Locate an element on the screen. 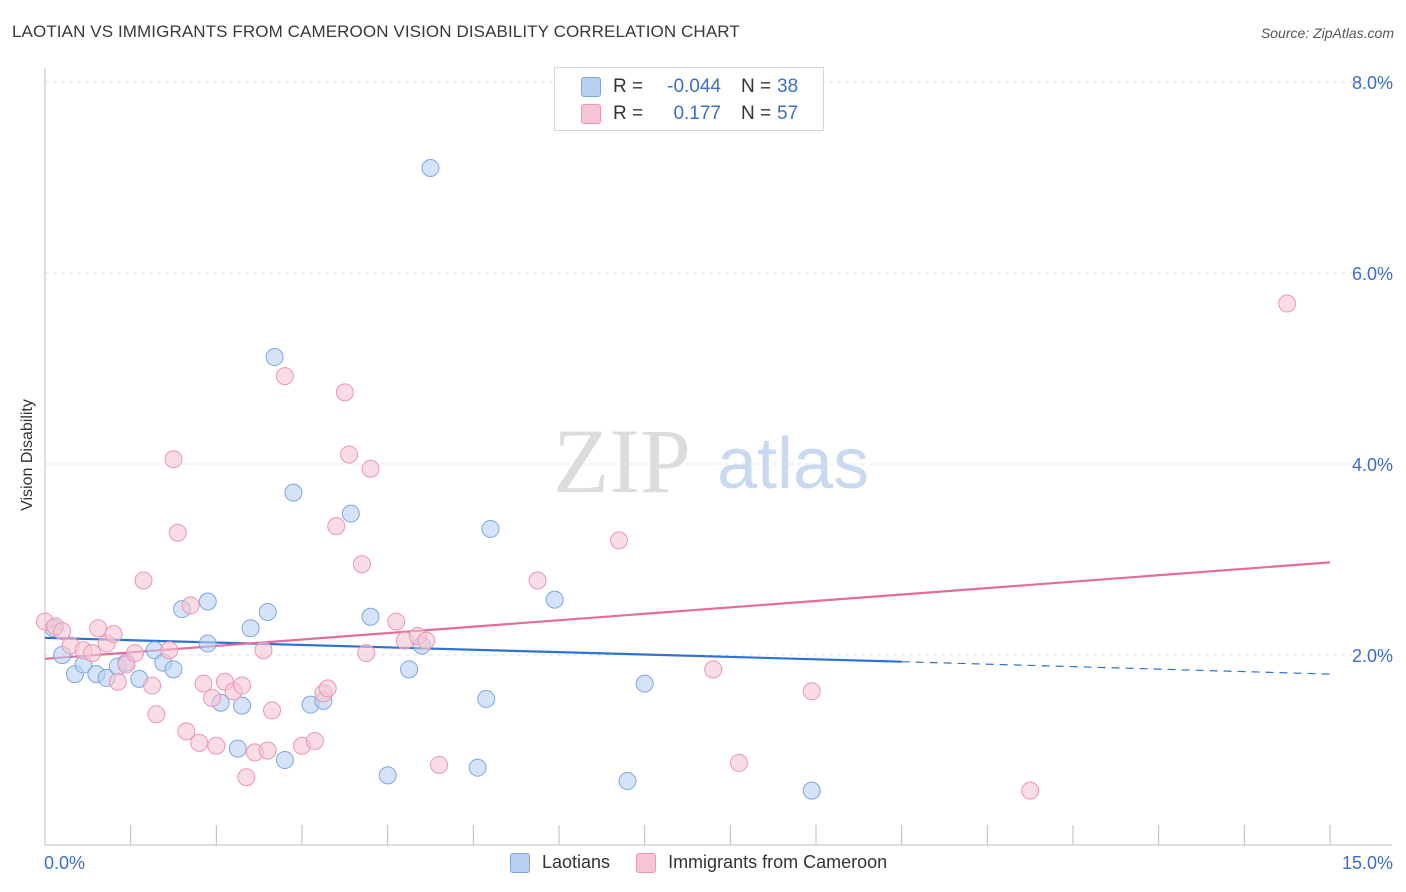 The height and width of the screenshot is (892, 1406). legend-r-value: -0.044 is located at coordinates (694, 86).